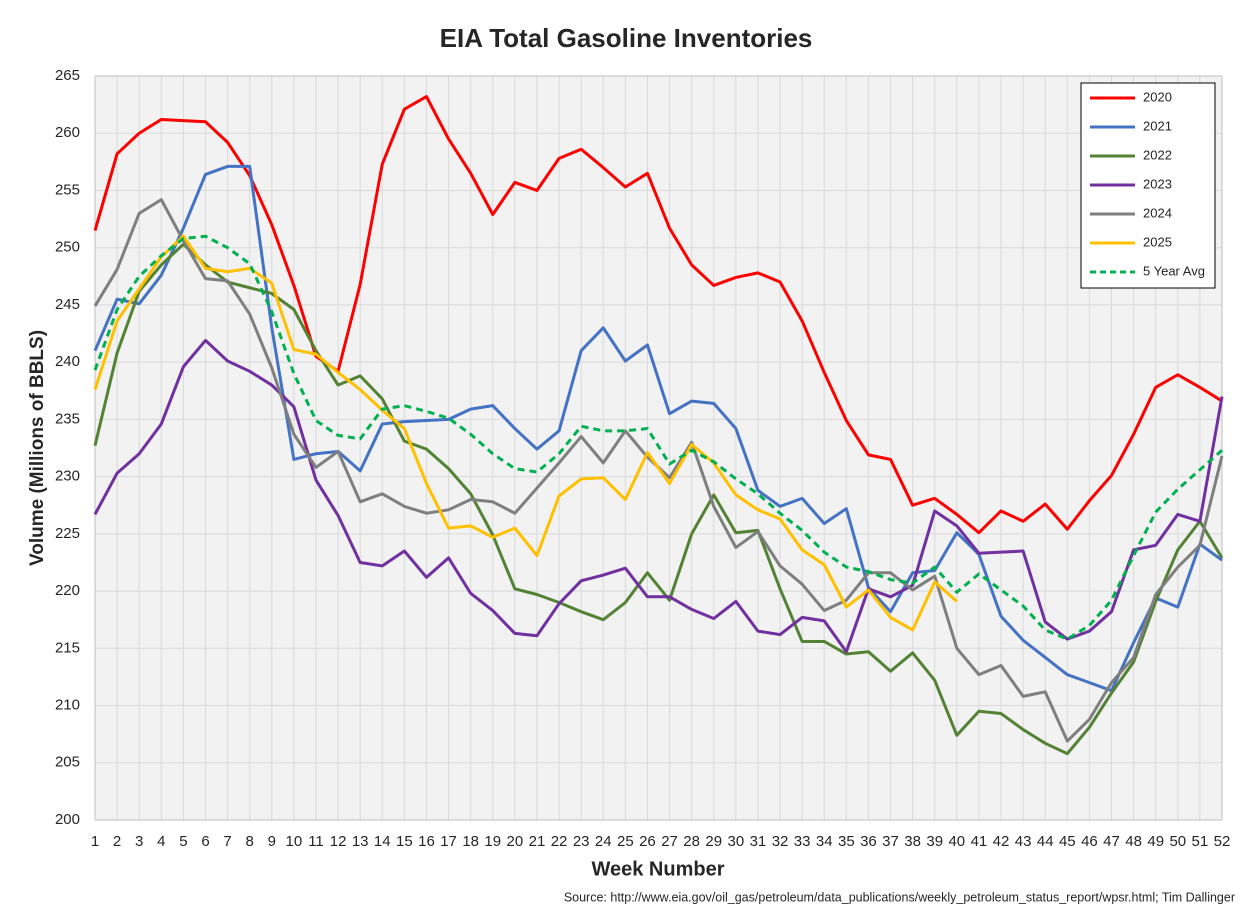  What do you see at coordinates (1157, 125) in the screenshot?
I see `legend-label: 2021` at bounding box center [1157, 125].